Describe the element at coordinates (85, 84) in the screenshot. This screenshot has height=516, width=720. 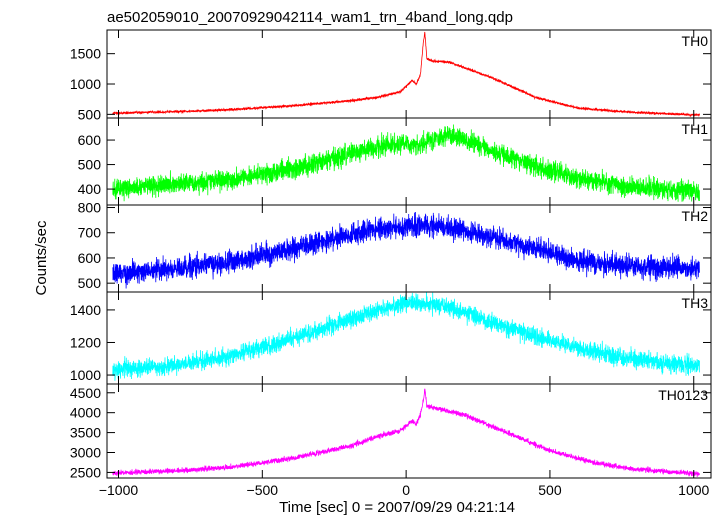
I see `y-tick-label-th0: 1000` at that location.